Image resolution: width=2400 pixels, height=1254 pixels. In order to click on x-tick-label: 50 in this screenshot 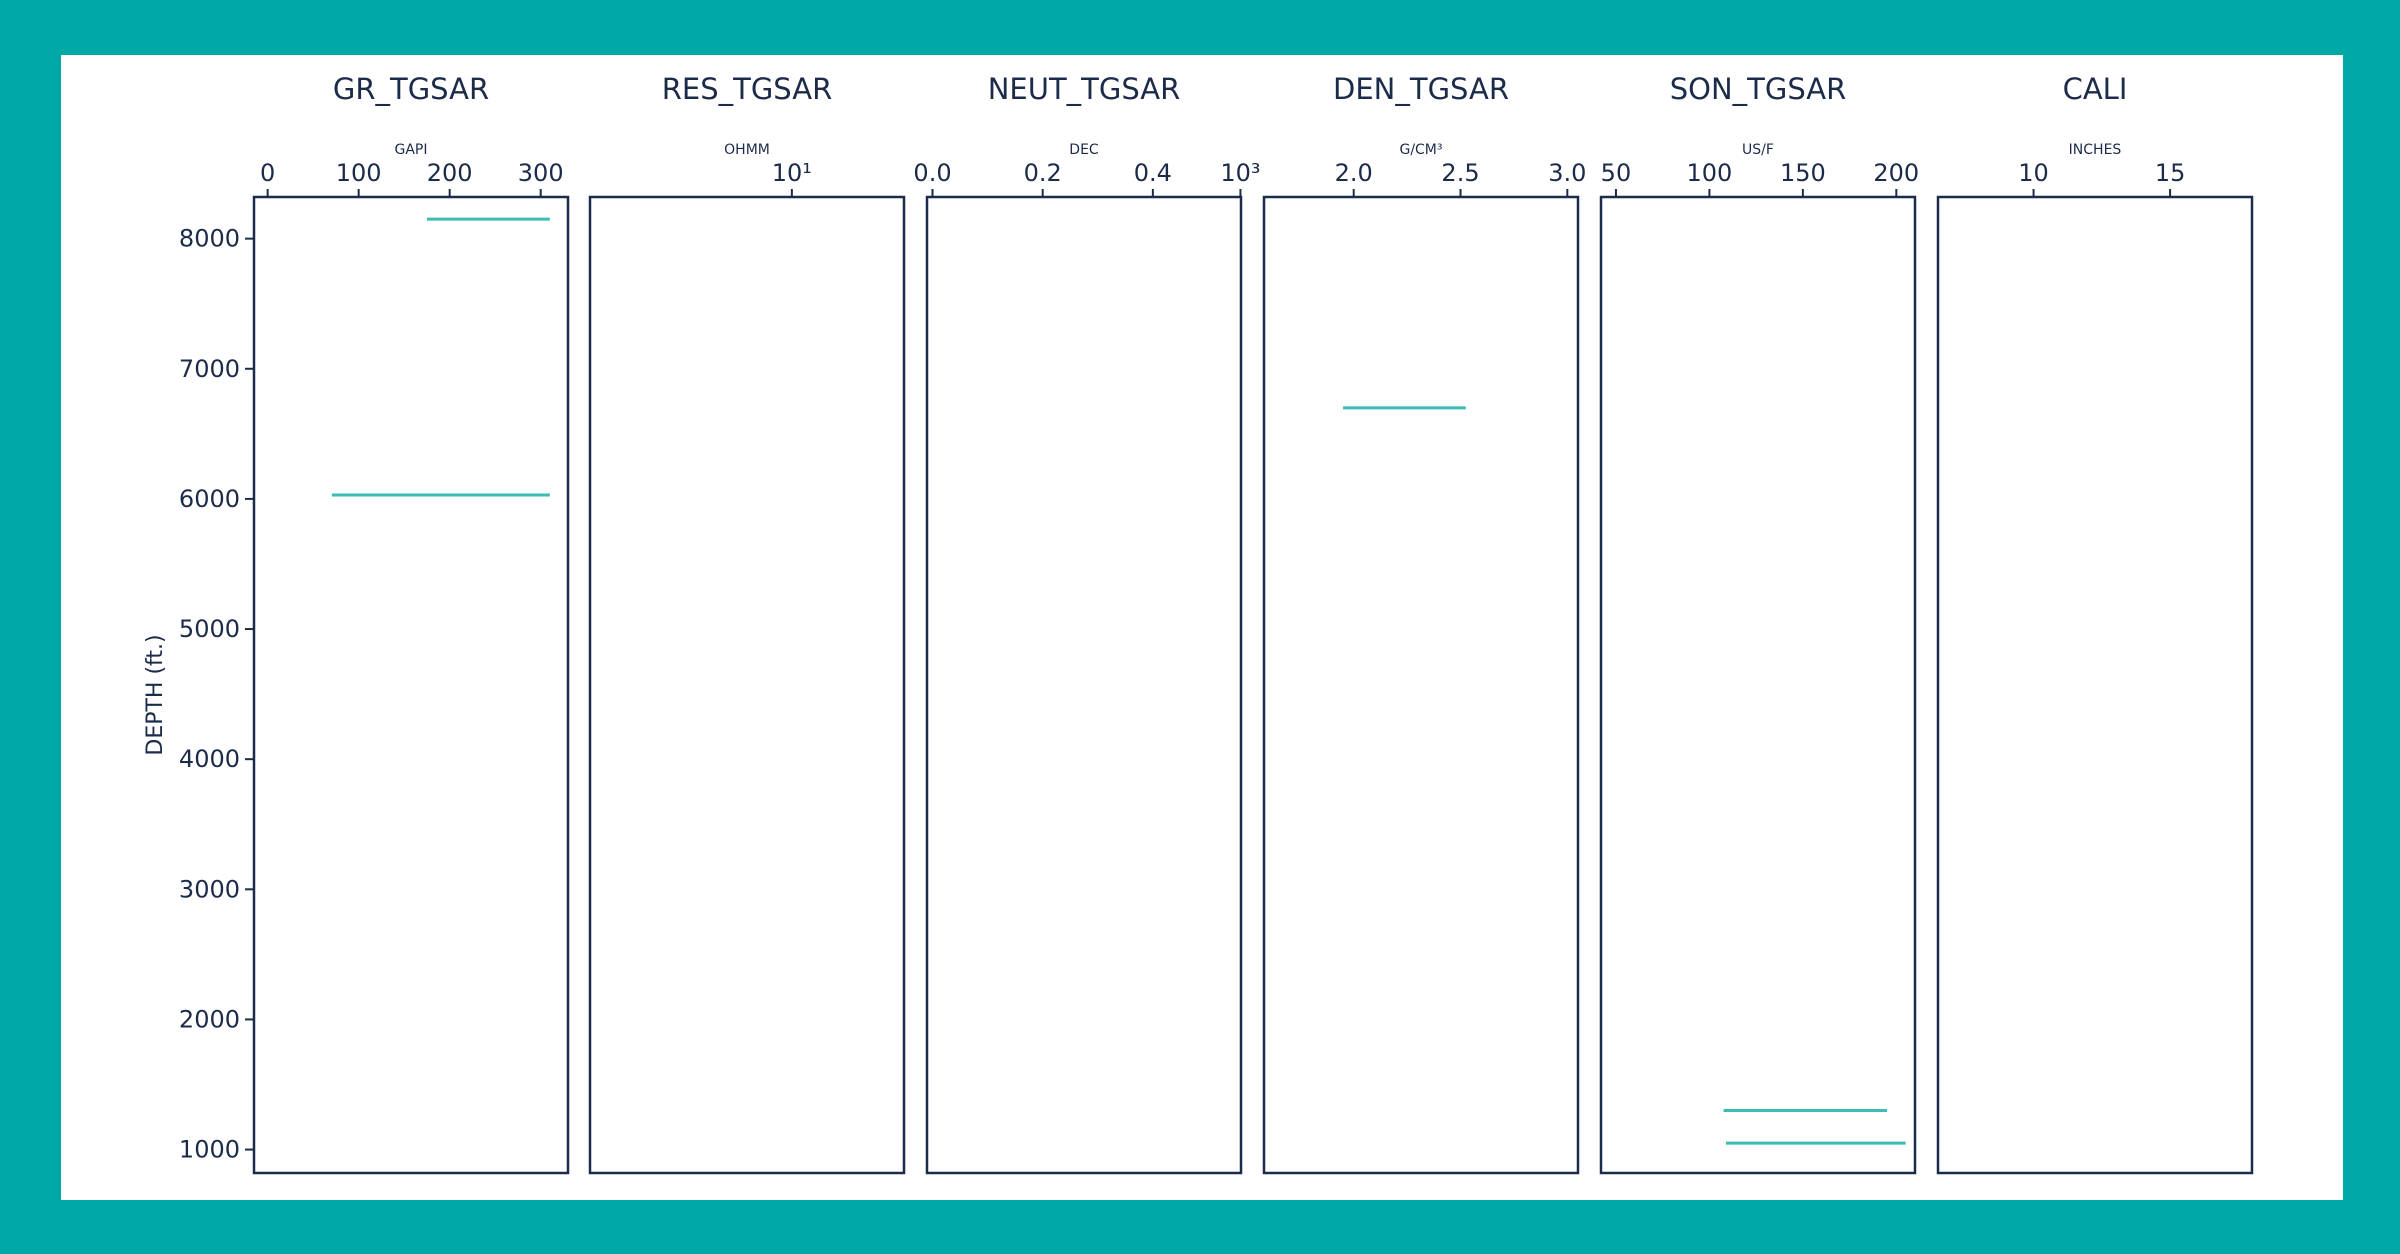, I will do `click(1616, 173)`.